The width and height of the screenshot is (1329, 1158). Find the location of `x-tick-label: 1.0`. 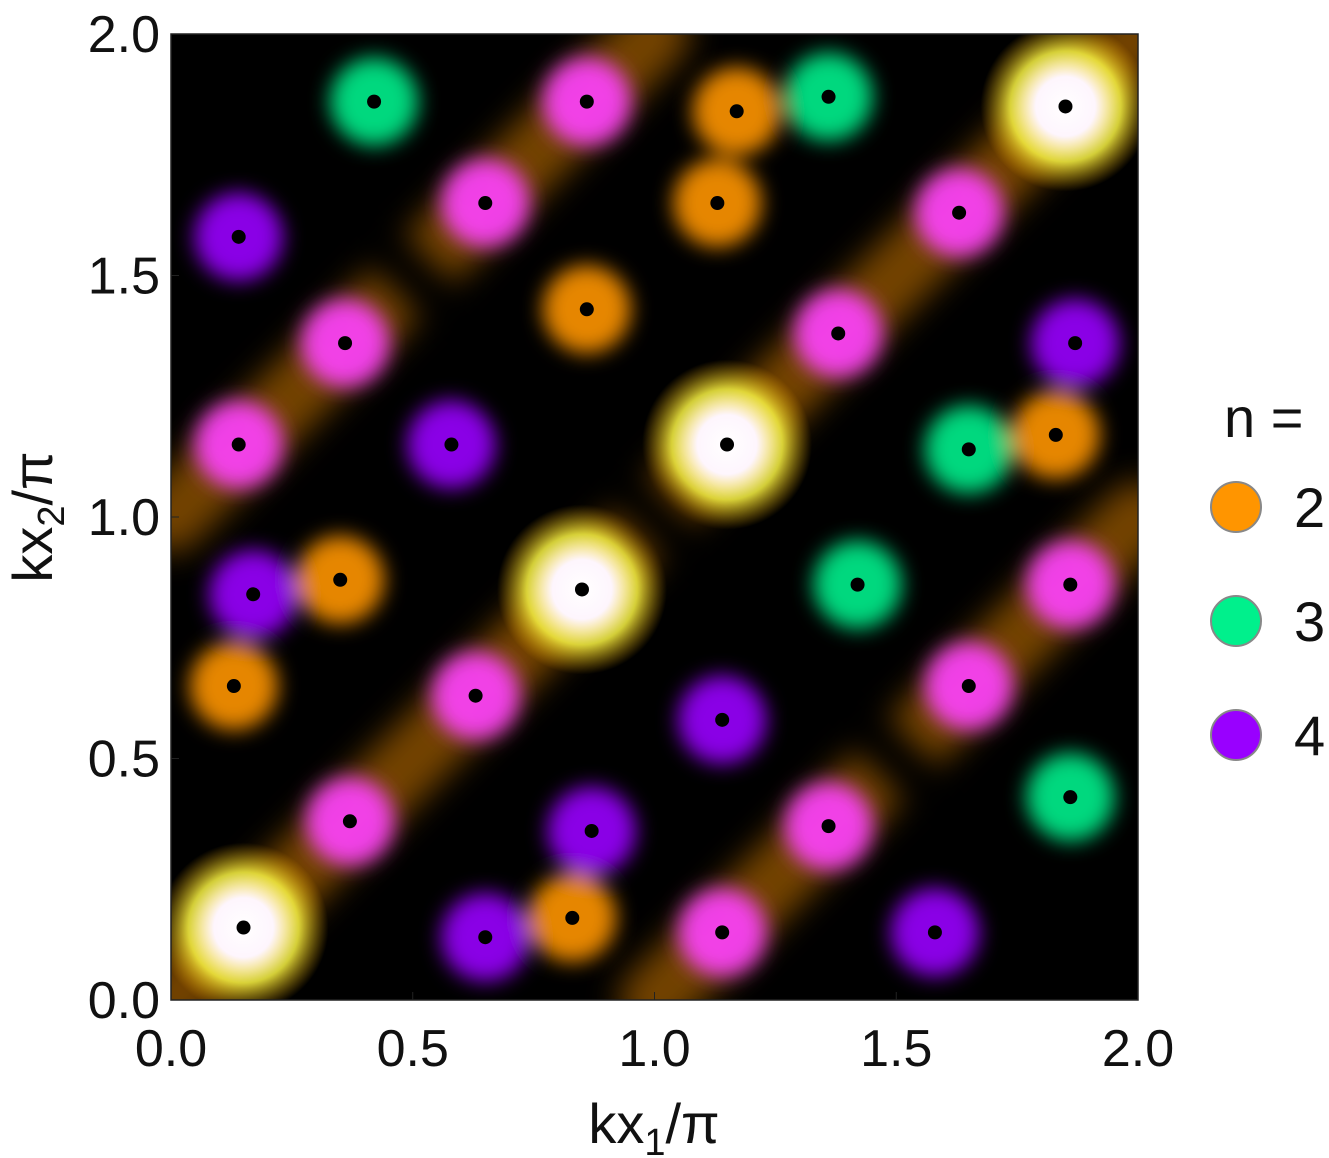

x-tick-label: 1.0 is located at coordinates (654, 1049).